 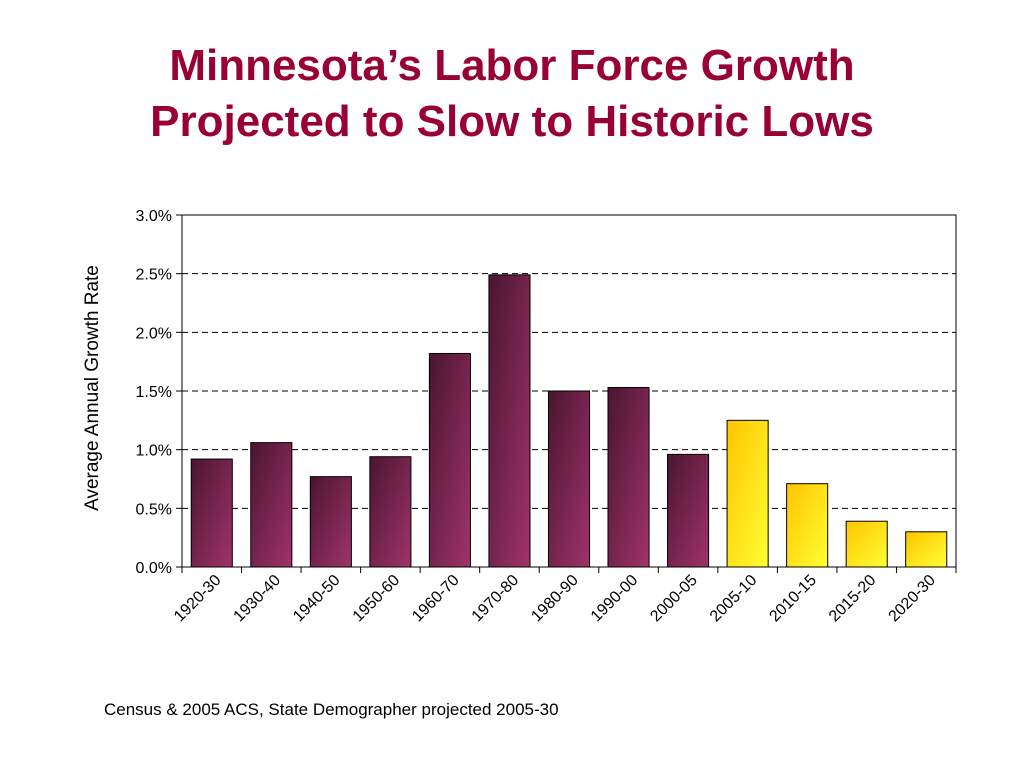 What do you see at coordinates (853, 599) in the screenshot?
I see `x-tick-label: 2015-20` at bounding box center [853, 599].